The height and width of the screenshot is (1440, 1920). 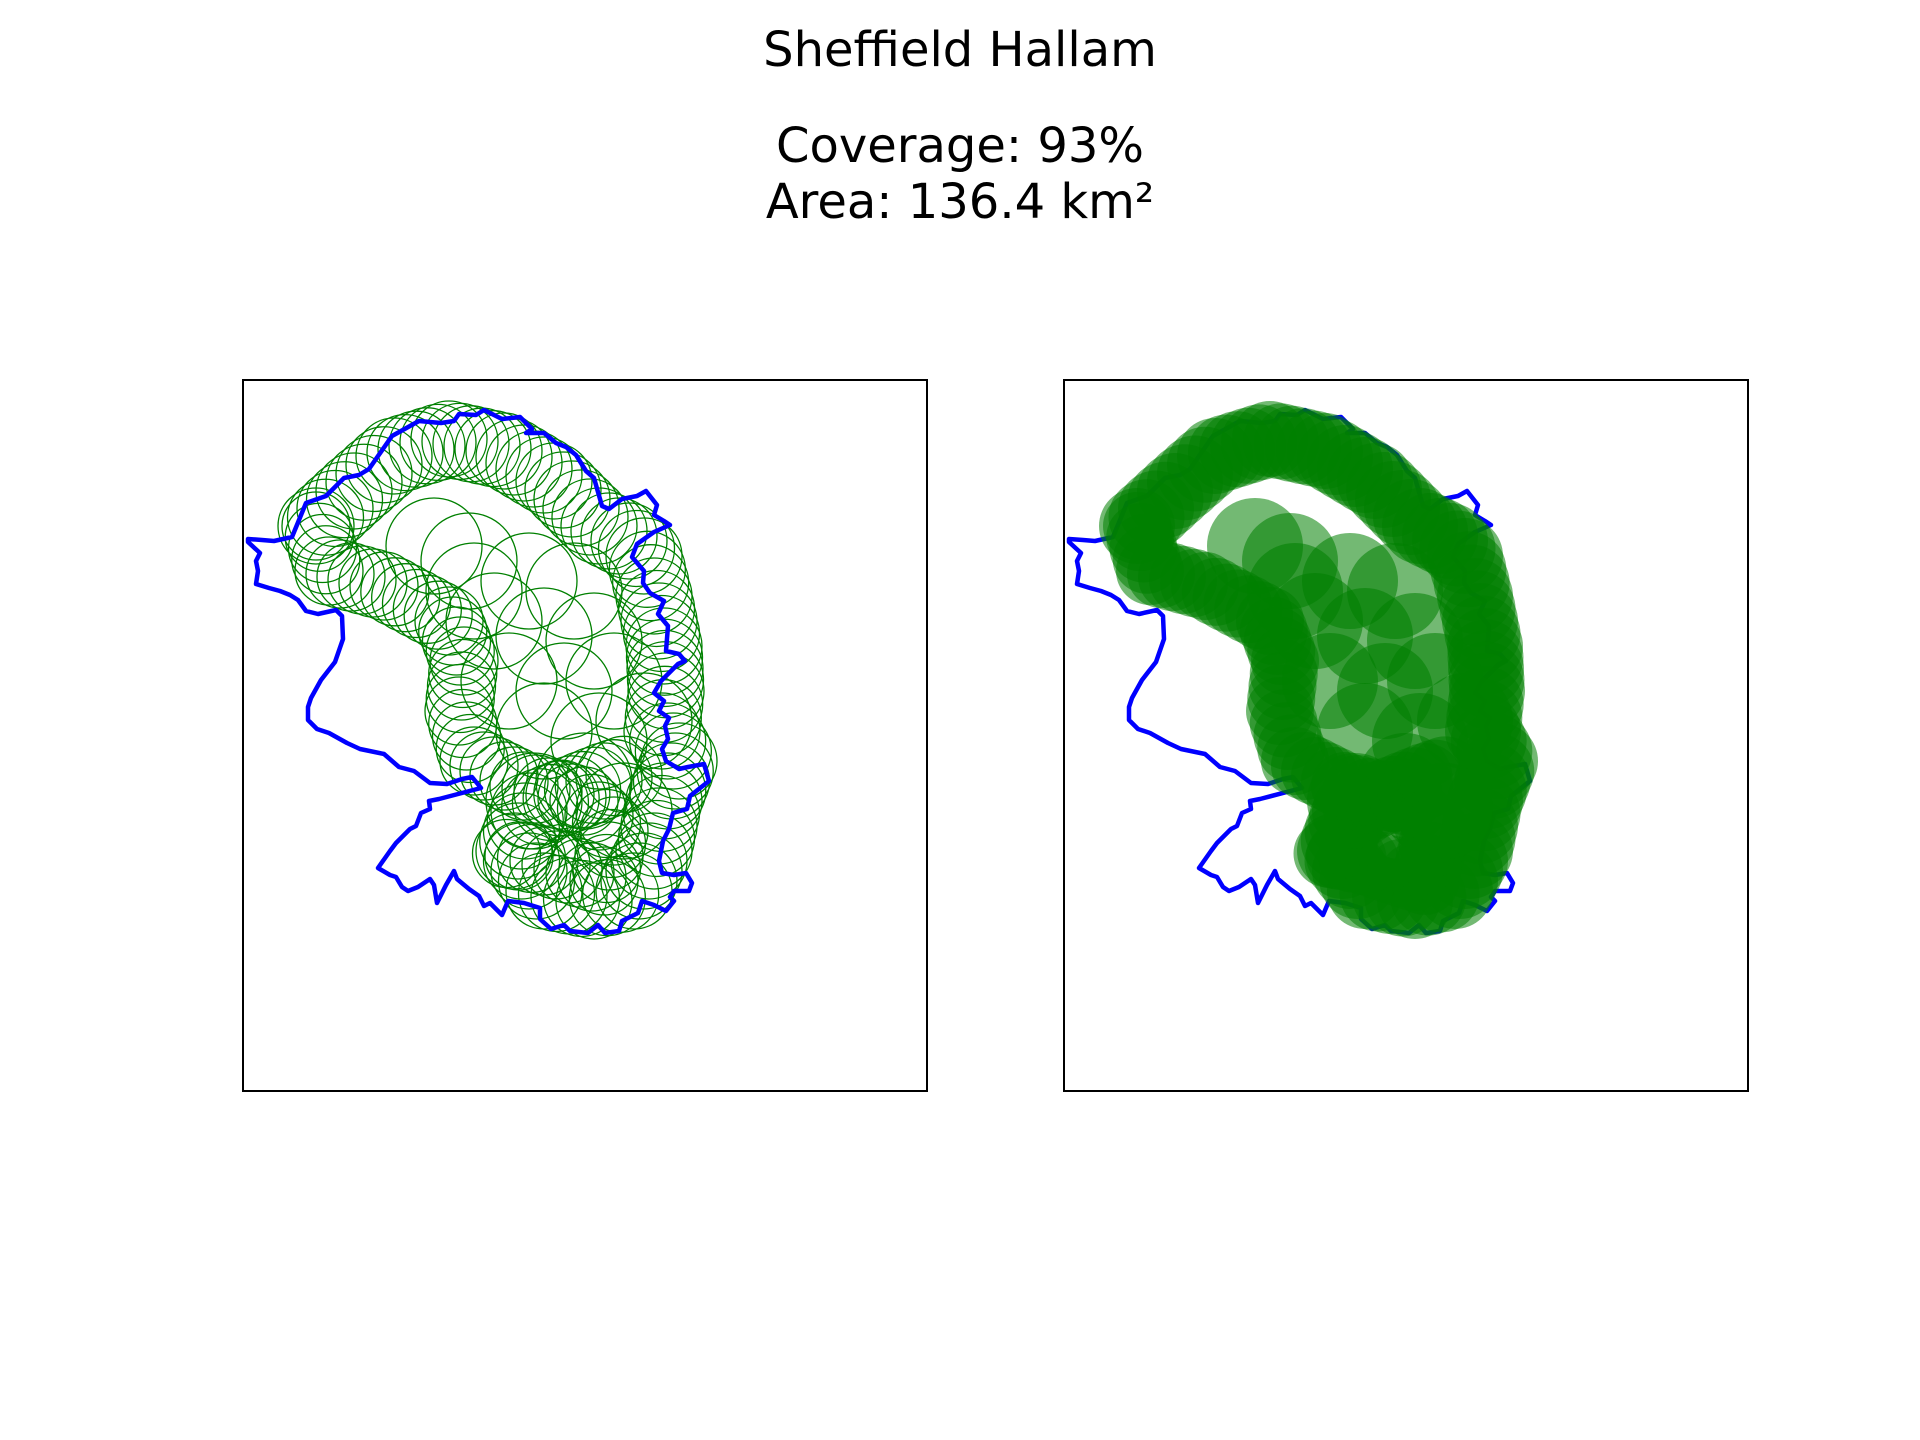 I want to click on coverage-circles-filled, so click(x=1318, y=670).